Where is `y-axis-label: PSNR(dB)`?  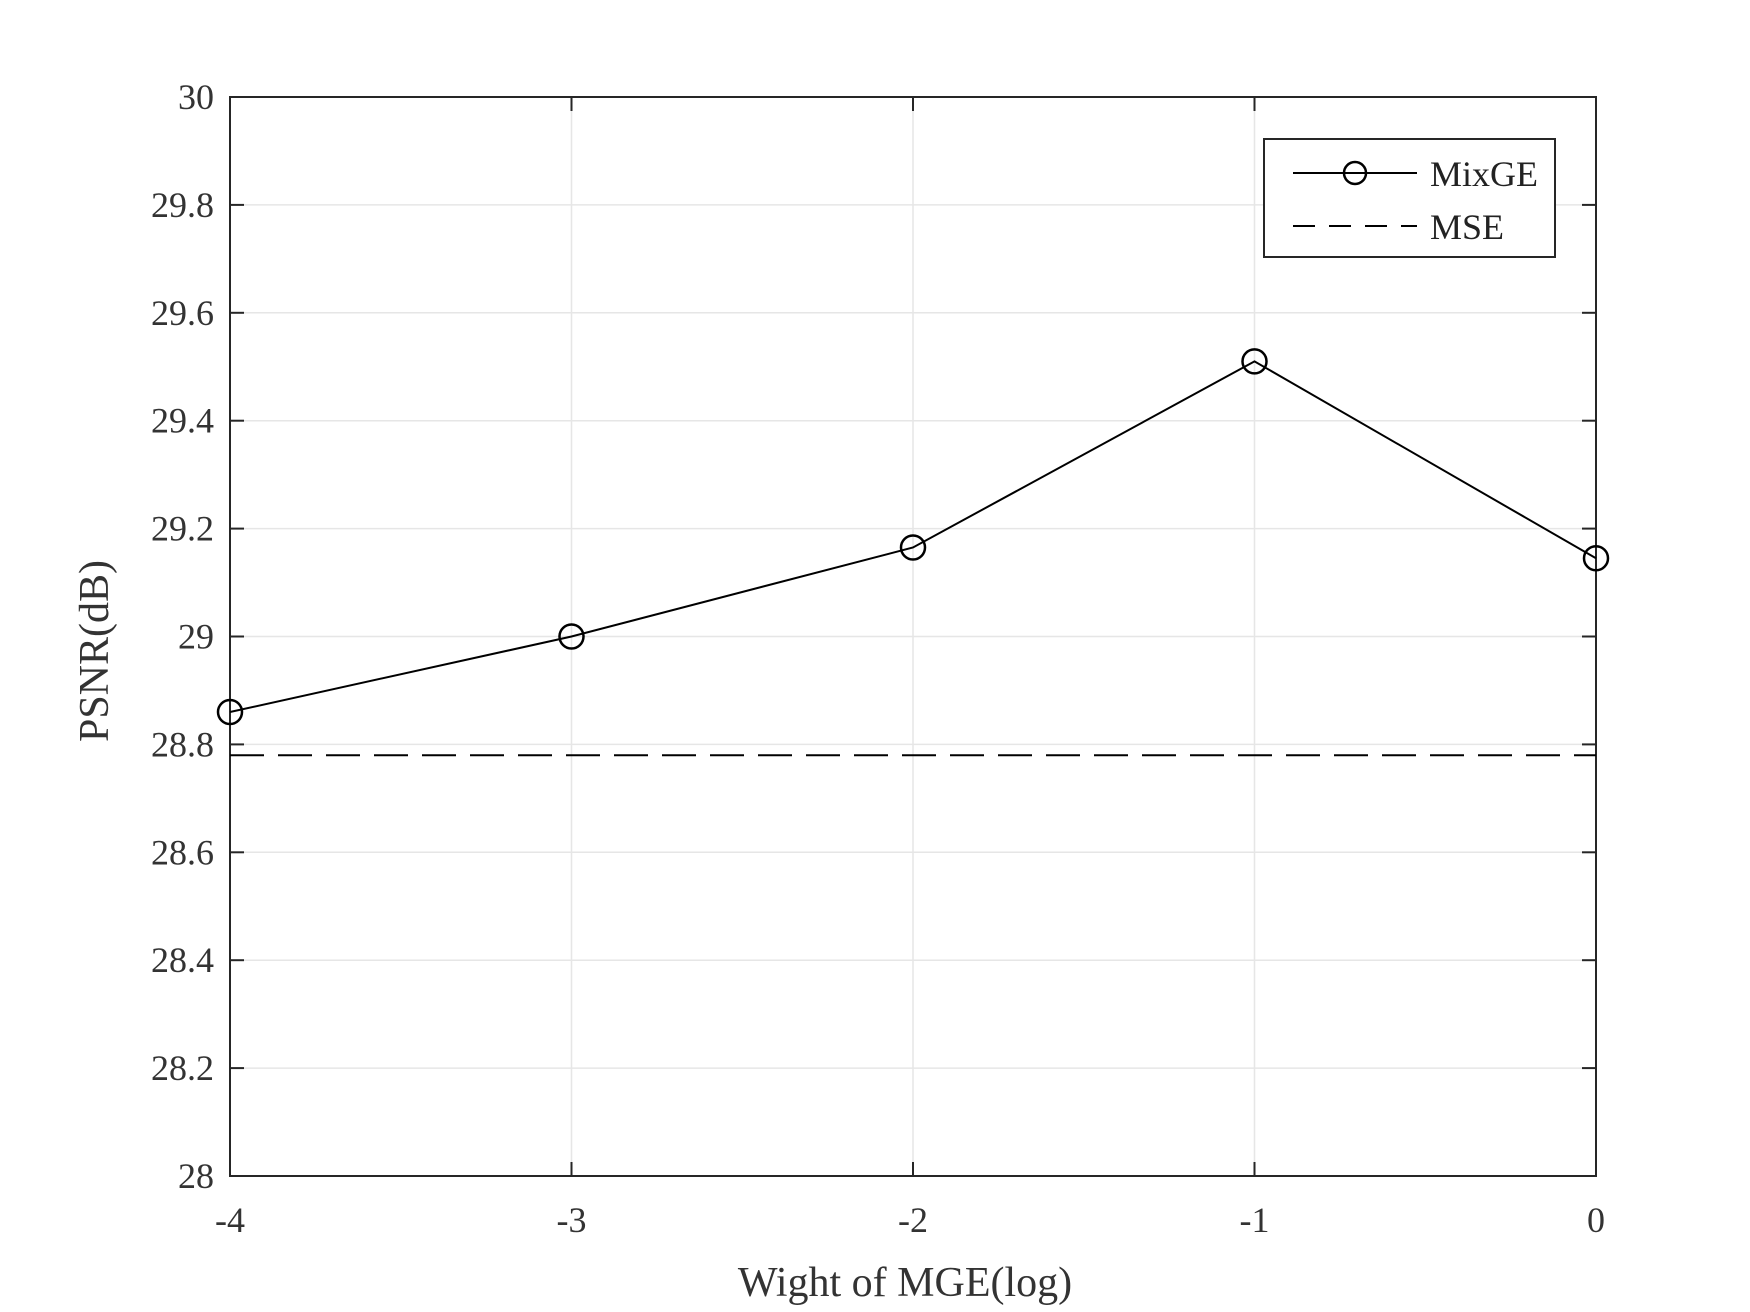 y-axis-label: PSNR(dB) is located at coordinates (95, 651).